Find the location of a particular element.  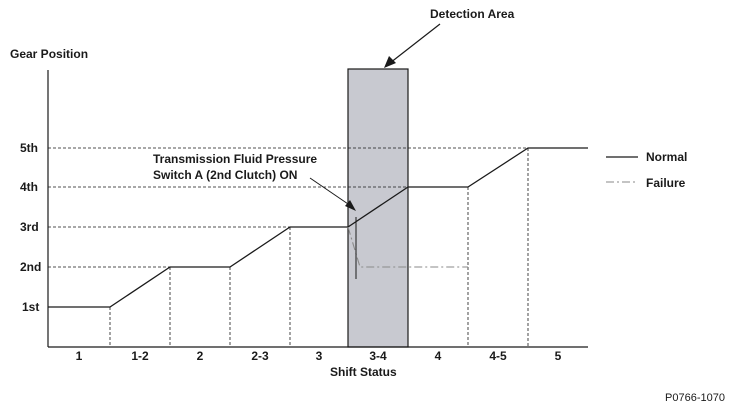

shift-label-3: 3 is located at coordinates (319, 356).